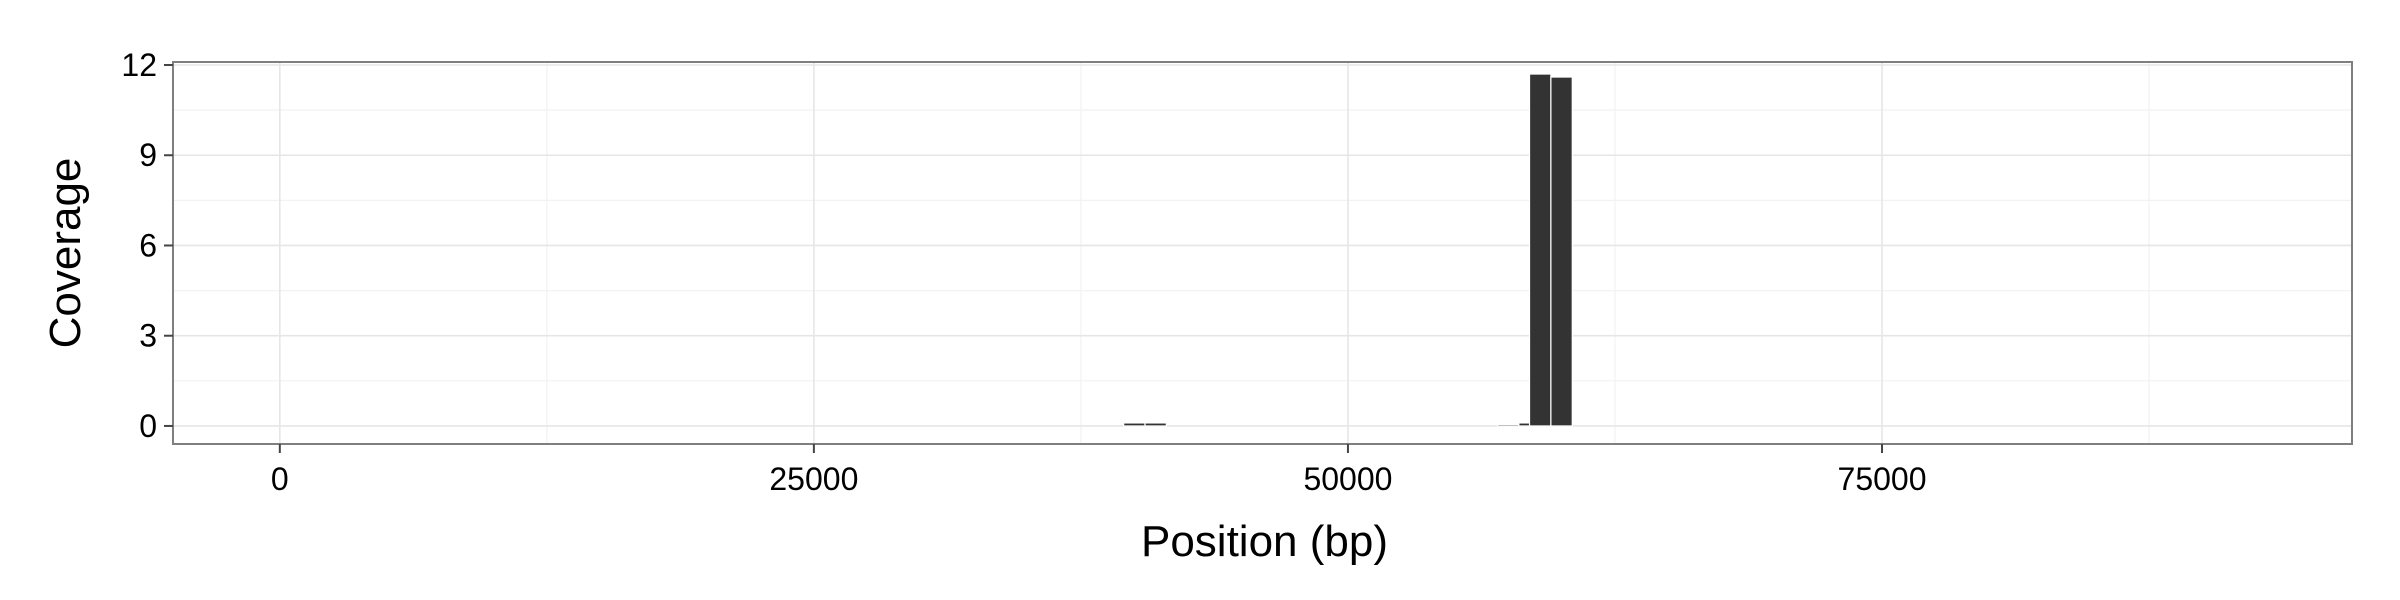 This screenshot has width=2400, height=600. Describe the element at coordinates (280, 479) in the screenshot. I see `x-tick-label: 0` at that location.